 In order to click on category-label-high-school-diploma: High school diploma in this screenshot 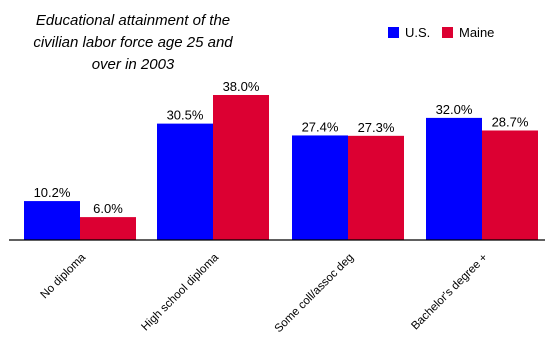, I will do `click(180, 292)`.